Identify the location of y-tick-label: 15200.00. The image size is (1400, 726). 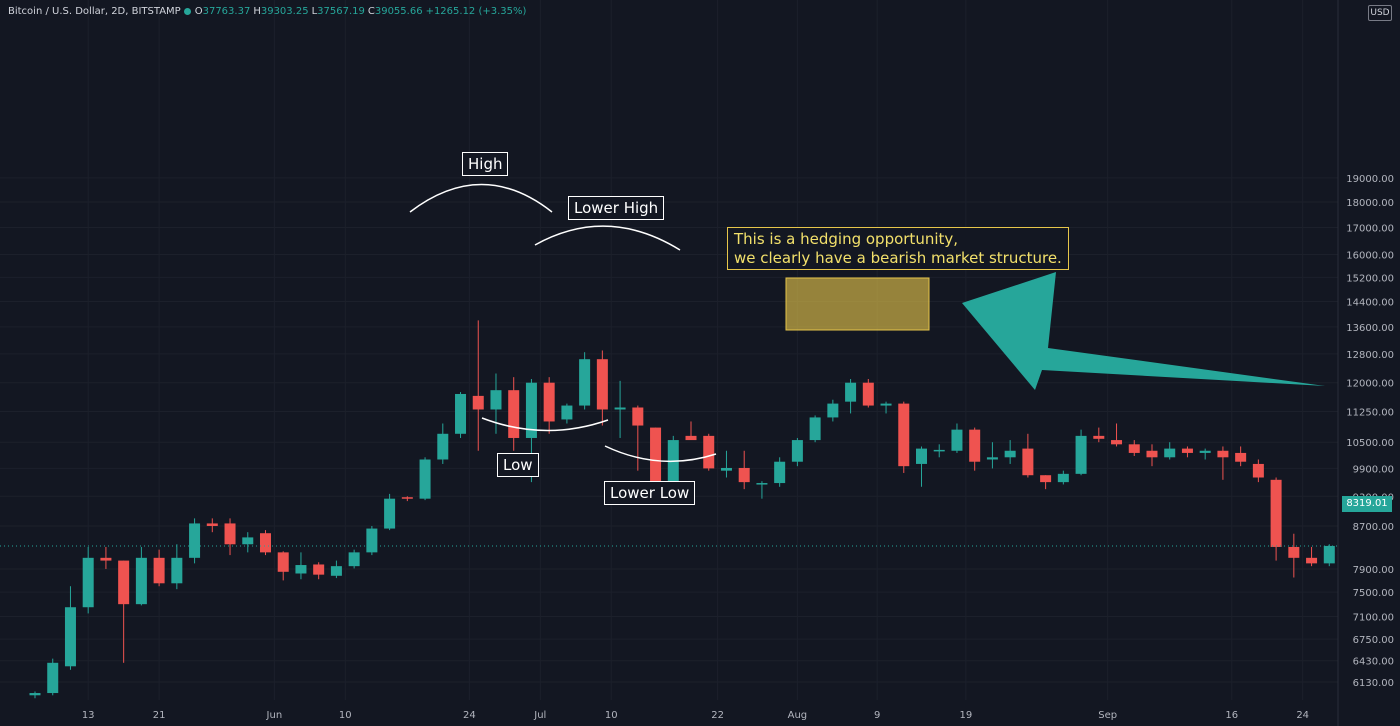
(1370, 278).